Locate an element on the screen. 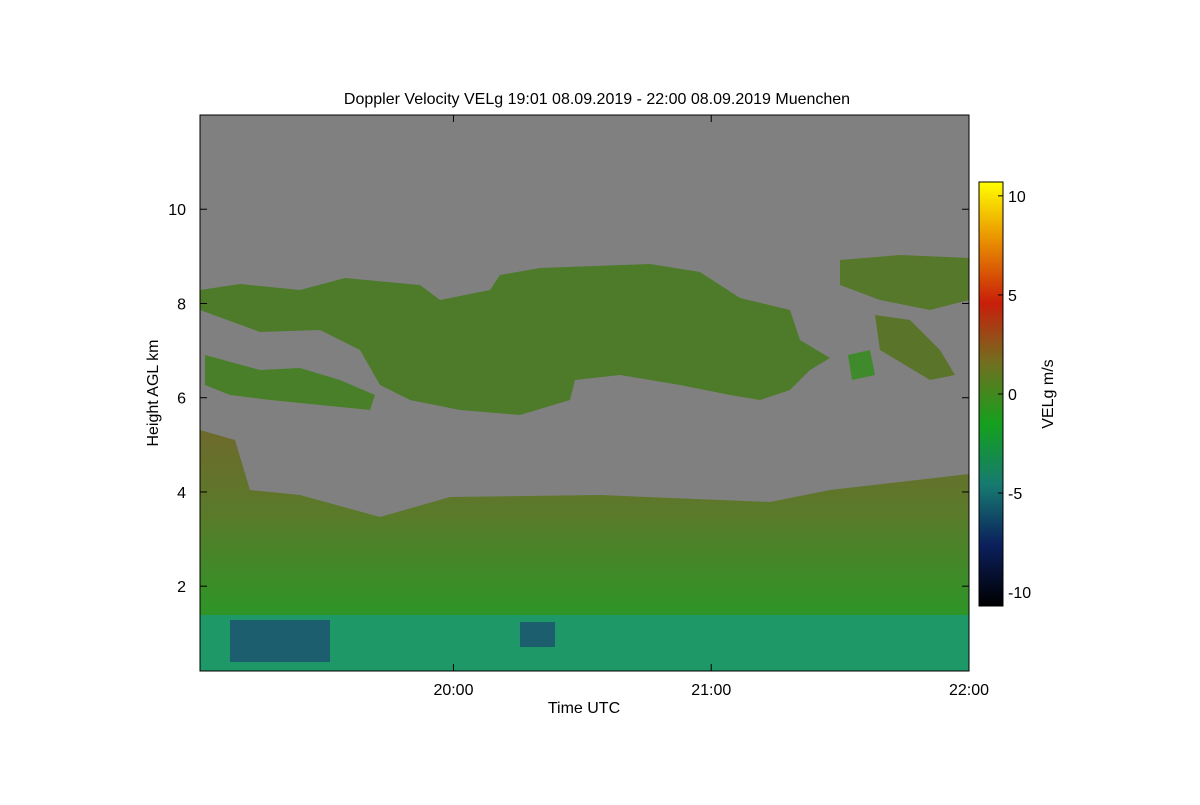  y-tick-label: 6 is located at coordinates (181, 399).